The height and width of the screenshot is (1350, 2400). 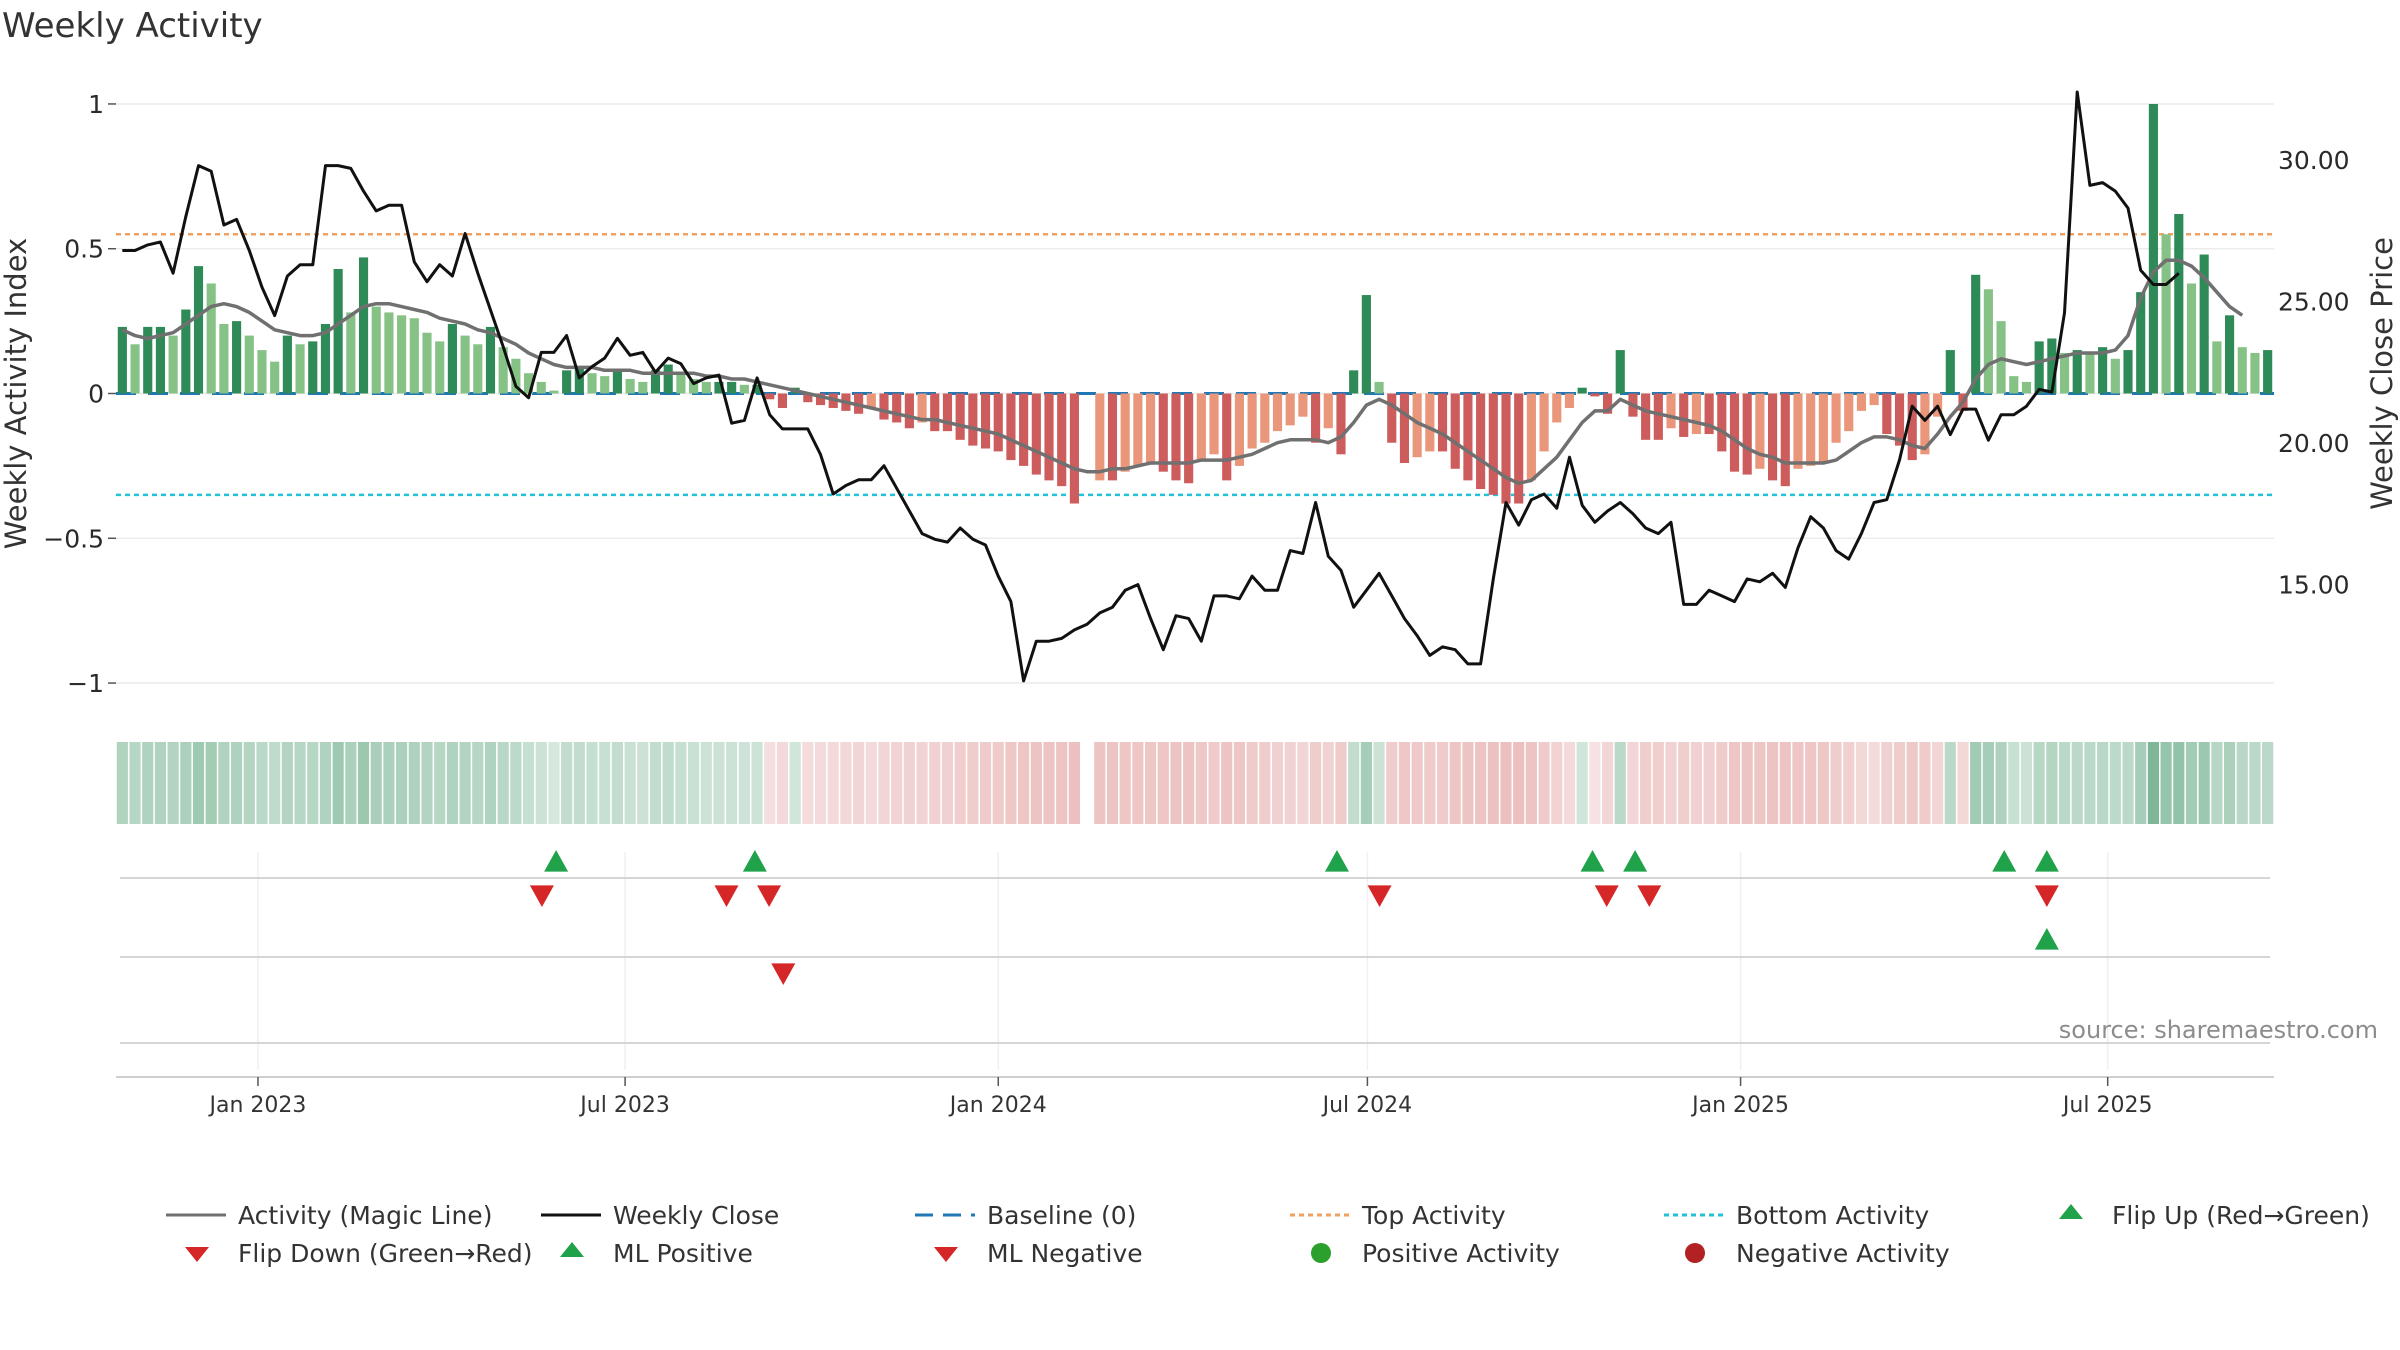 What do you see at coordinates (1695, 1253) in the screenshot?
I see `red-dot-icon` at bounding box center [1695, 1253].